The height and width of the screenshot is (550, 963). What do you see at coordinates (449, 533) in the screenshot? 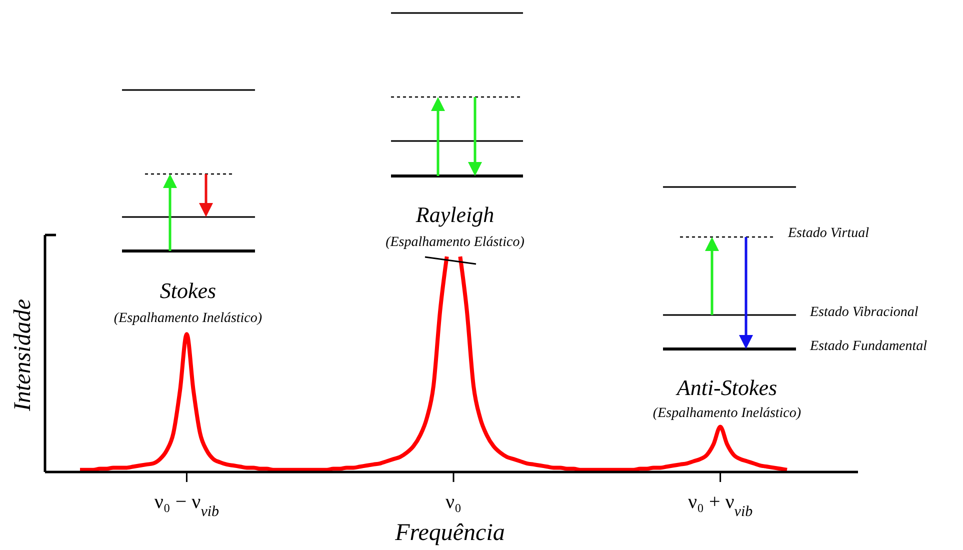
I see `x-axis-title: Frequência` at bounding box center [449, 533].